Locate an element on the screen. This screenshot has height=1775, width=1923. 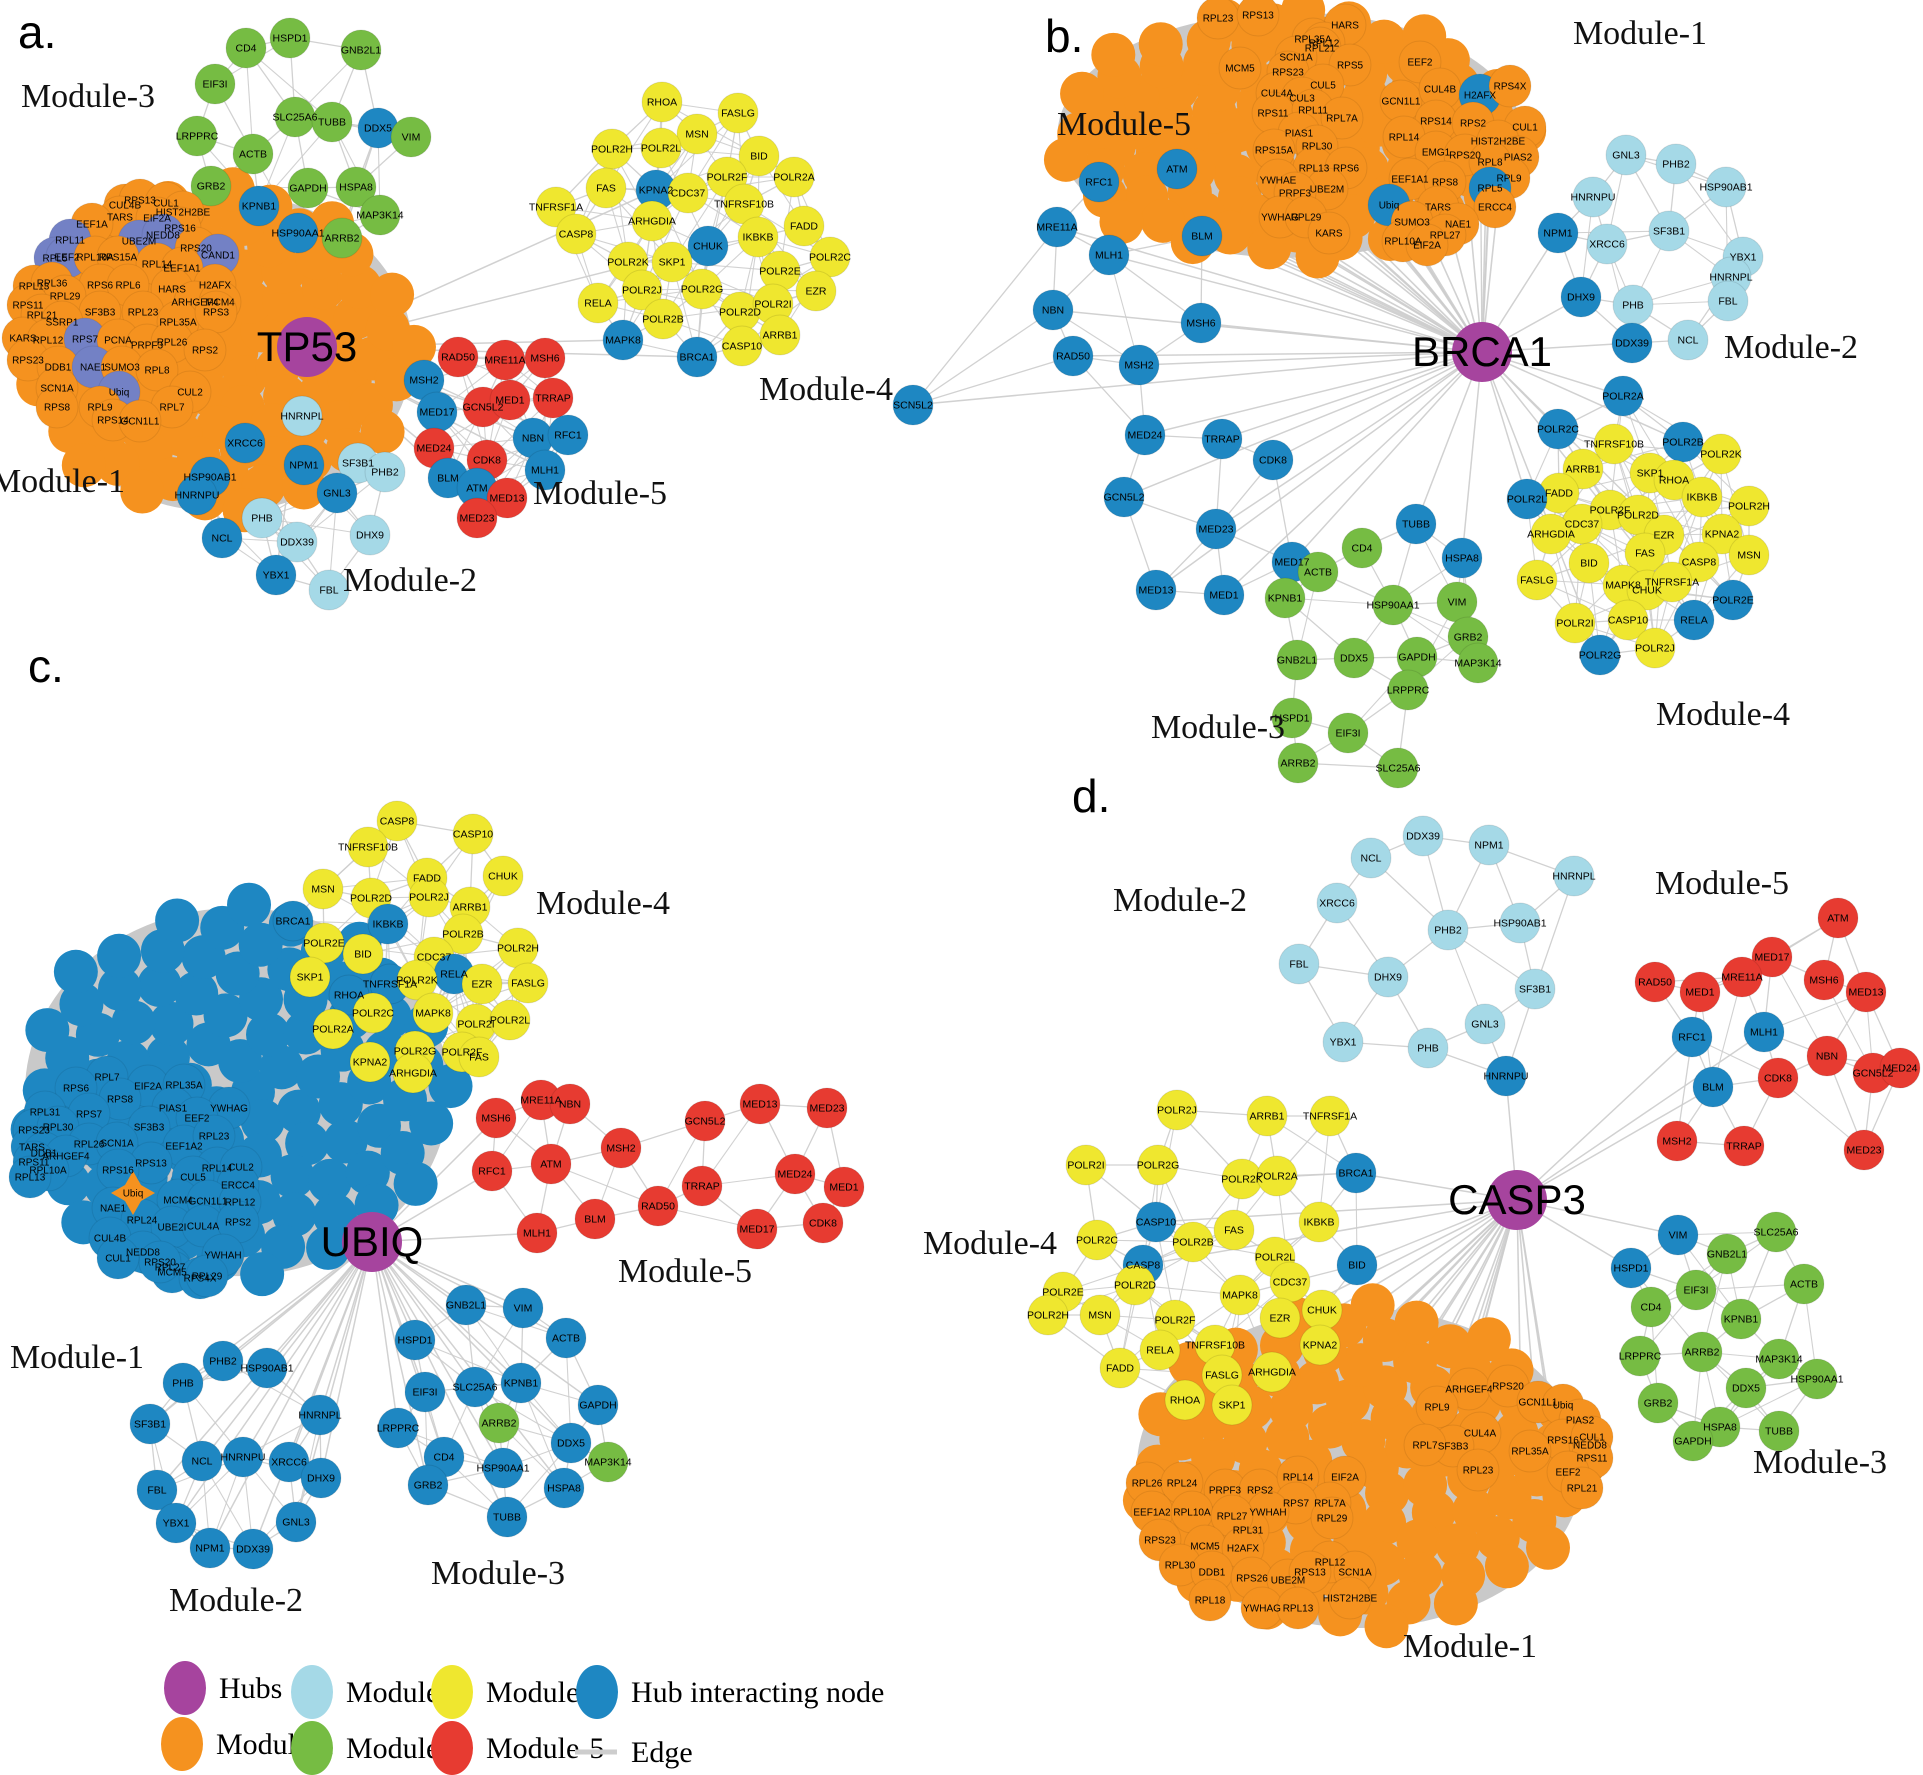
node-label: RPS26 is located at coordinates (1252, 1579).